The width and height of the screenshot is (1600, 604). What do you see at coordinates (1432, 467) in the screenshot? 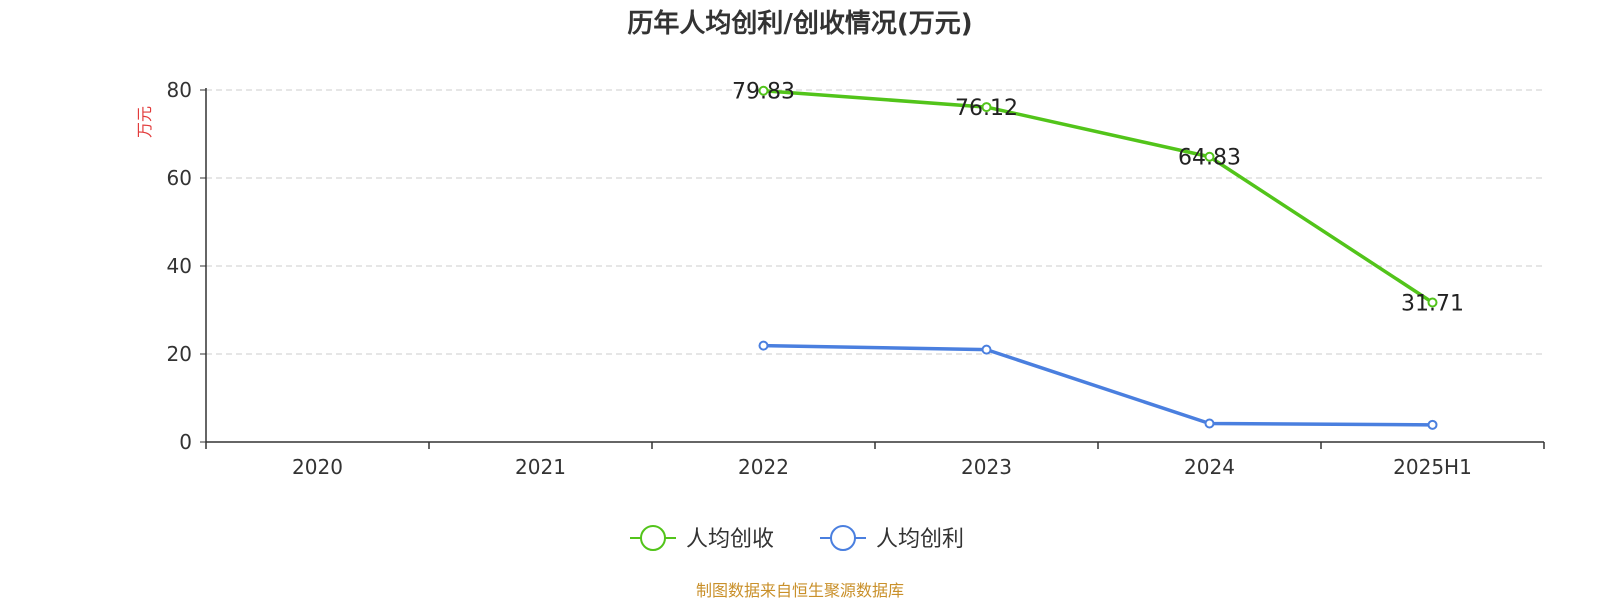
I see `x-tick-label: 2025H1` at bounding box center [1432, 467].